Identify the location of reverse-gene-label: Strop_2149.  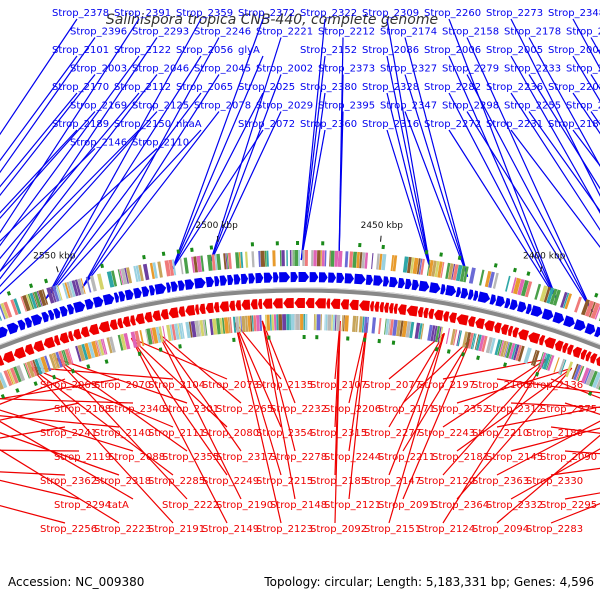
(230, 529).